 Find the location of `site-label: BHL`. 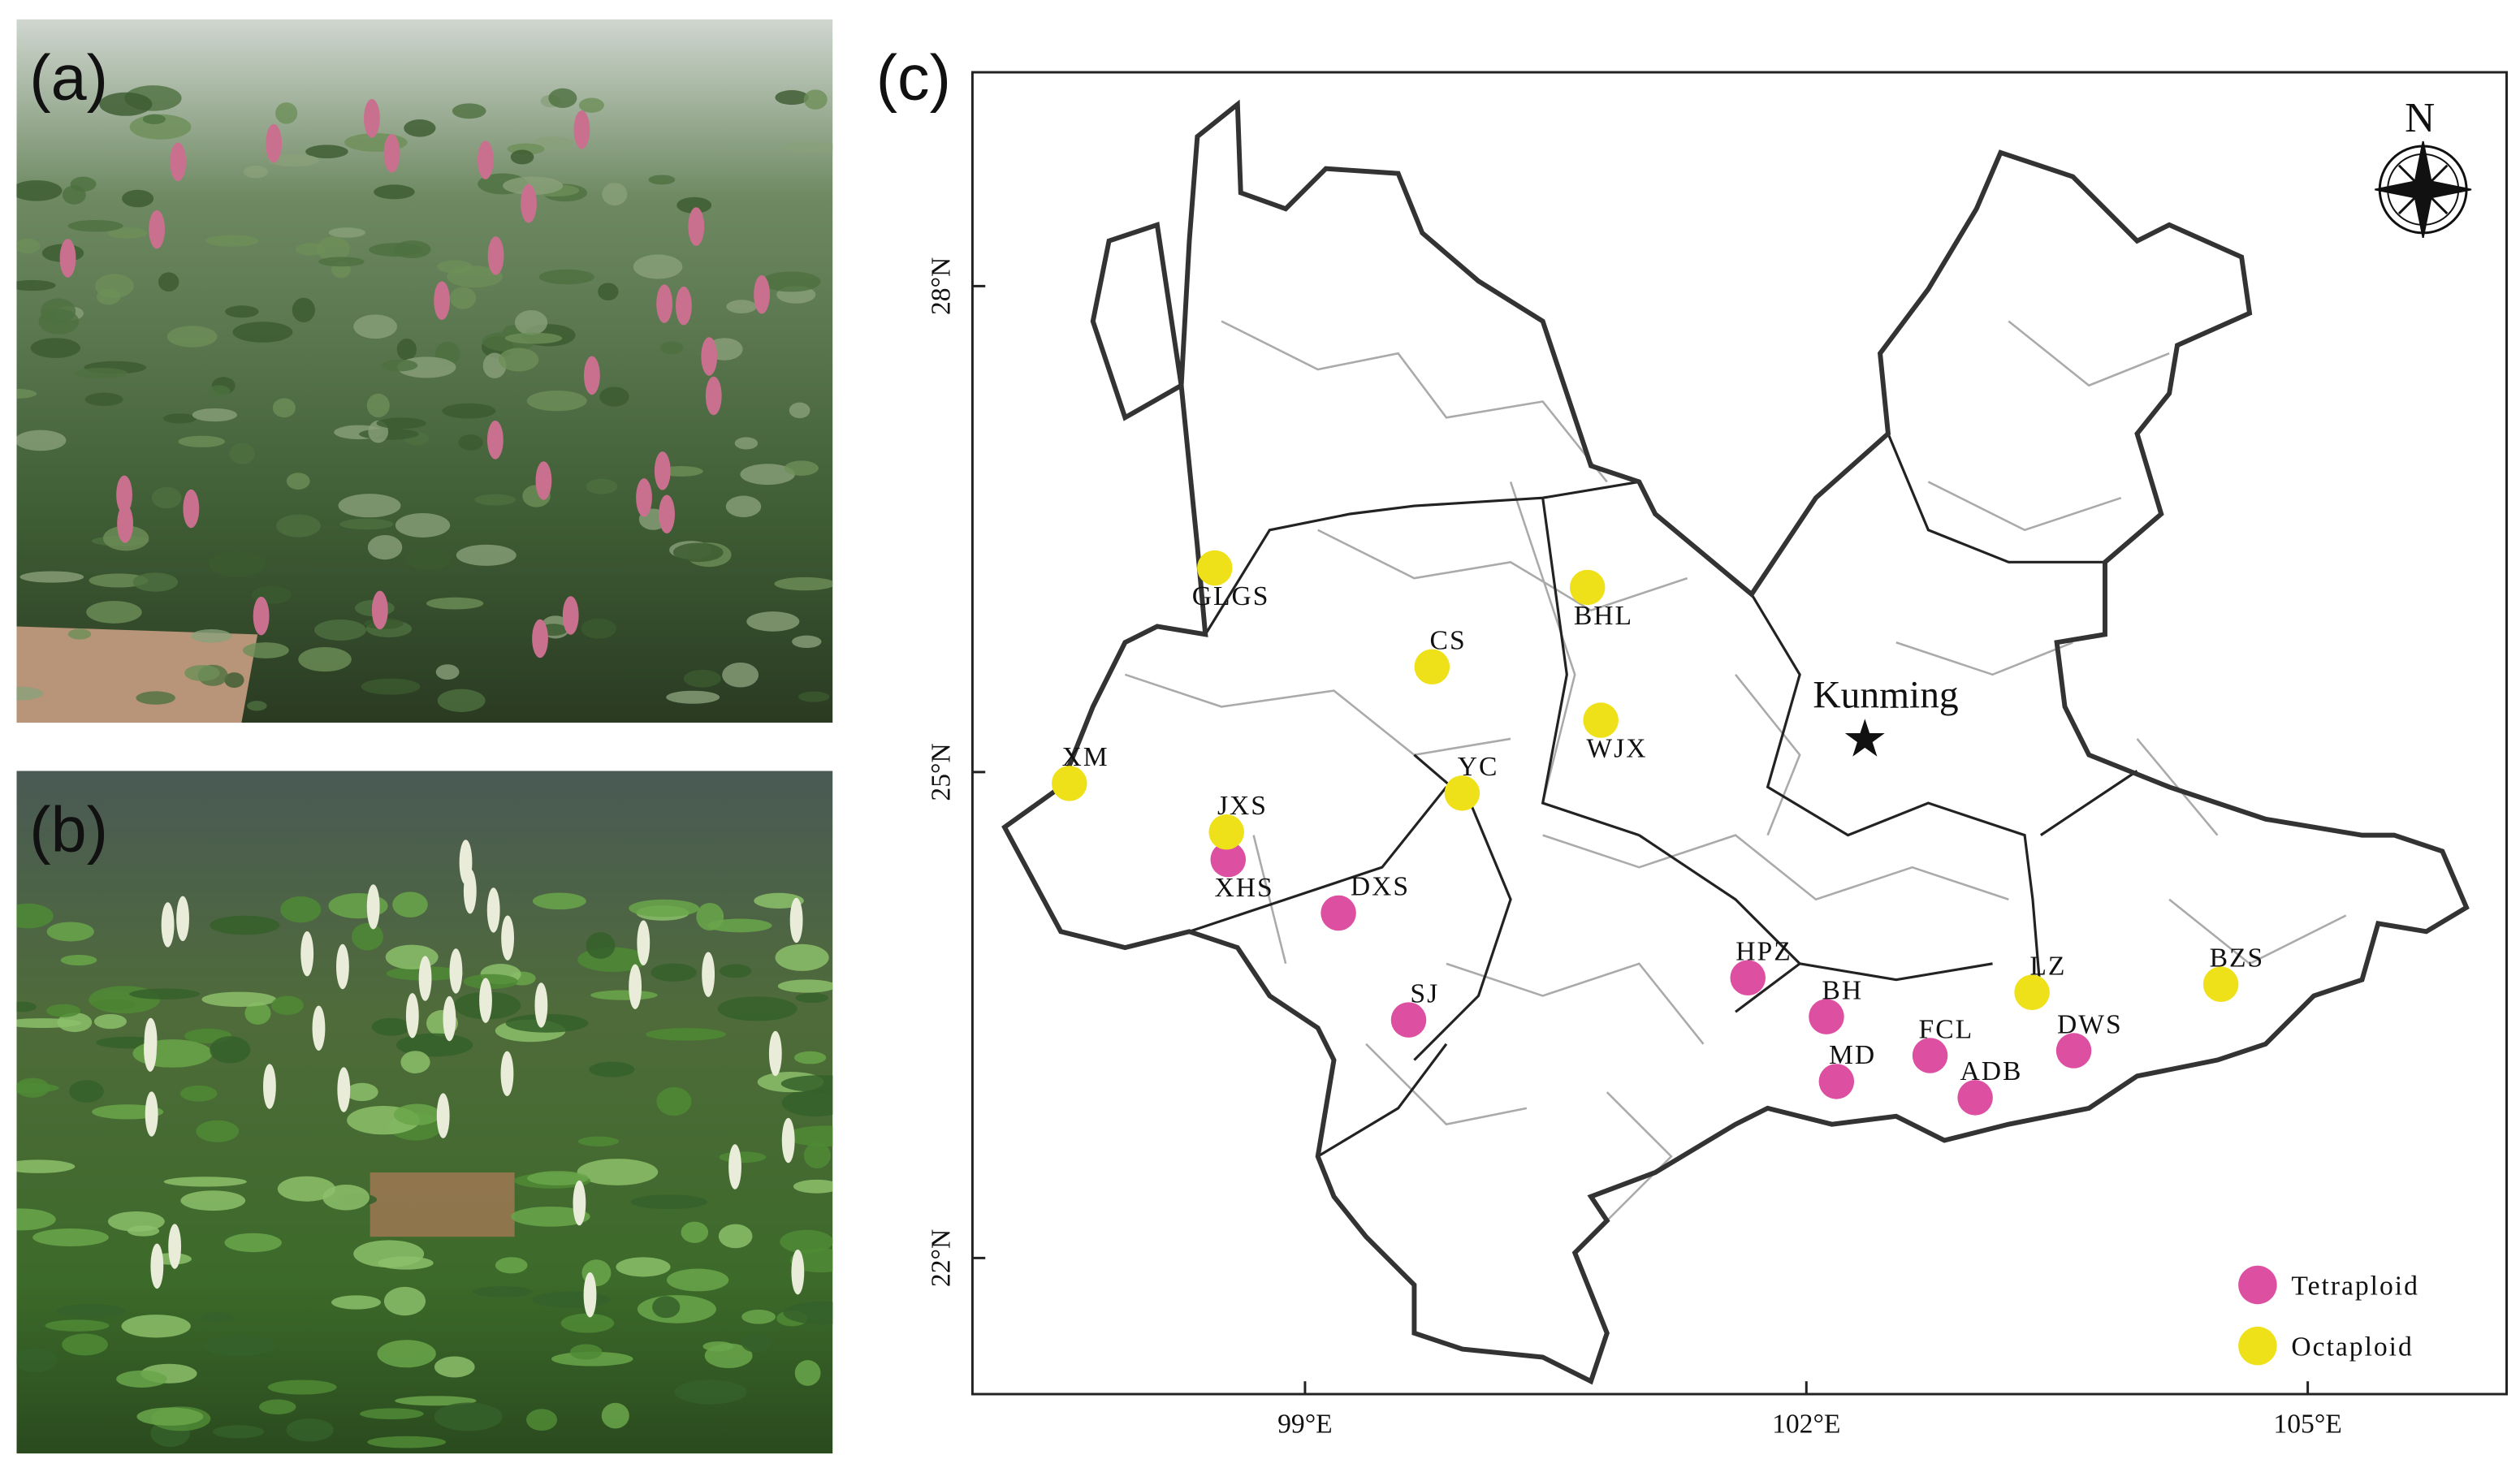

site-label: BHL is located at coordinates (1603, 616).